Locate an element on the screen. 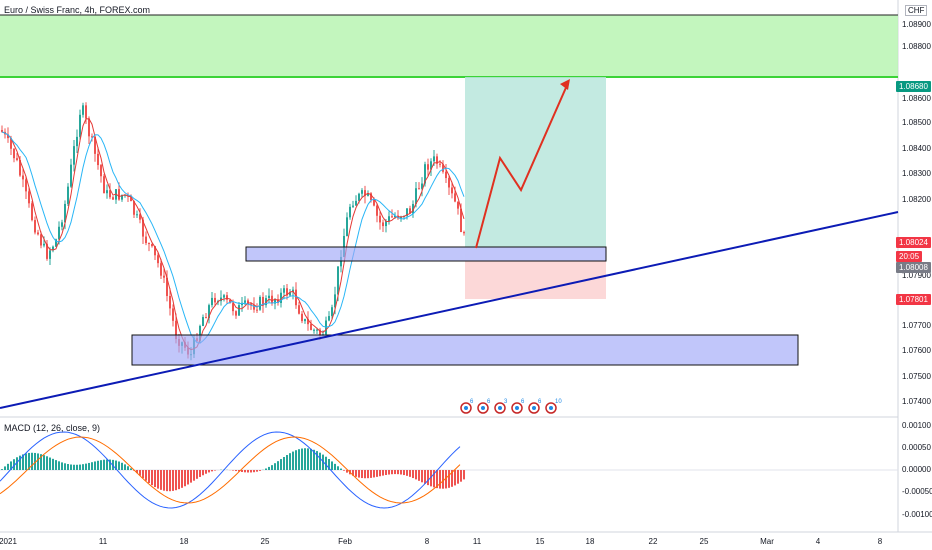  macd-pane is located at coordinates (449, 470).